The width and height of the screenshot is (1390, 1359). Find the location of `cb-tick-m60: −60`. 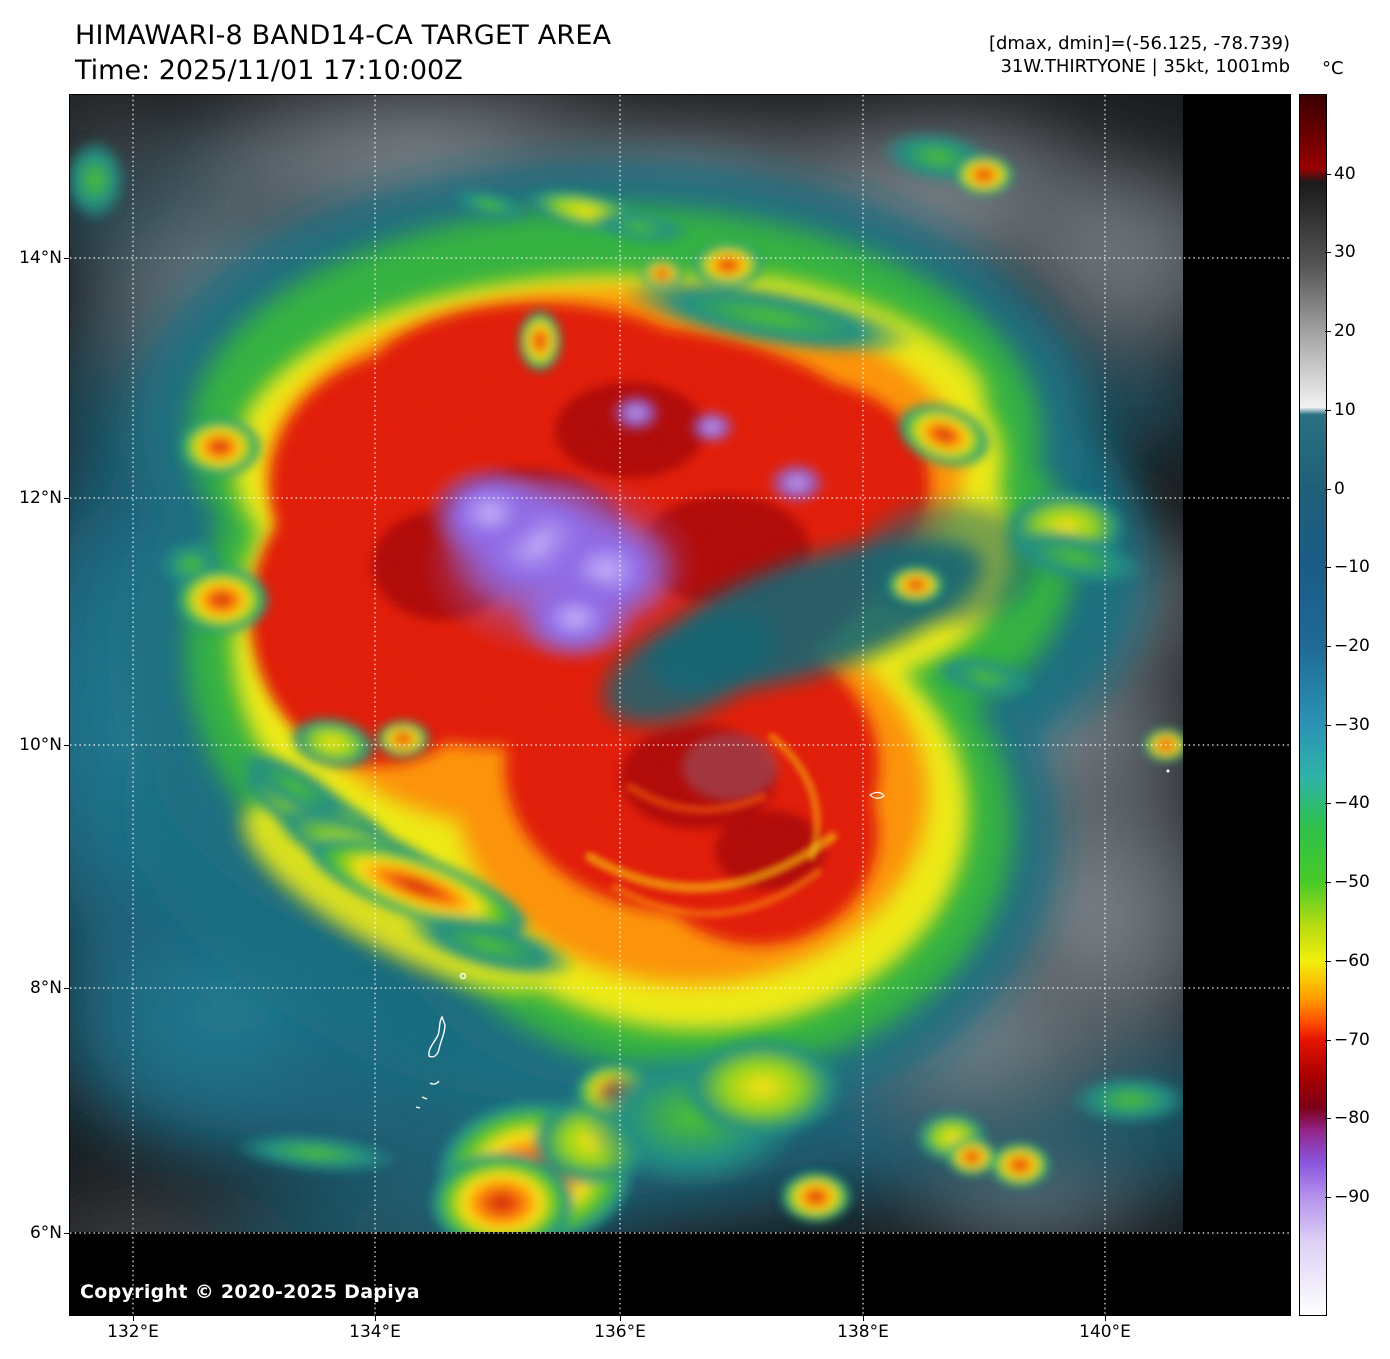

cb-tick-m60: −60 is located at coordinates (1347, 961).